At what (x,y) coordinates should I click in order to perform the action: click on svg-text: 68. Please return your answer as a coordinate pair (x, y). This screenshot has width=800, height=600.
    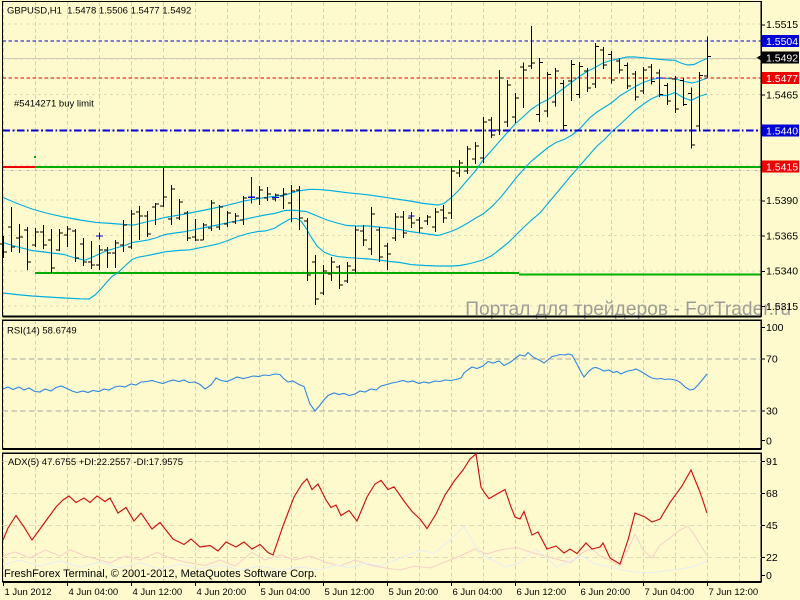
    Looking at the image, I should click on (772, 494).